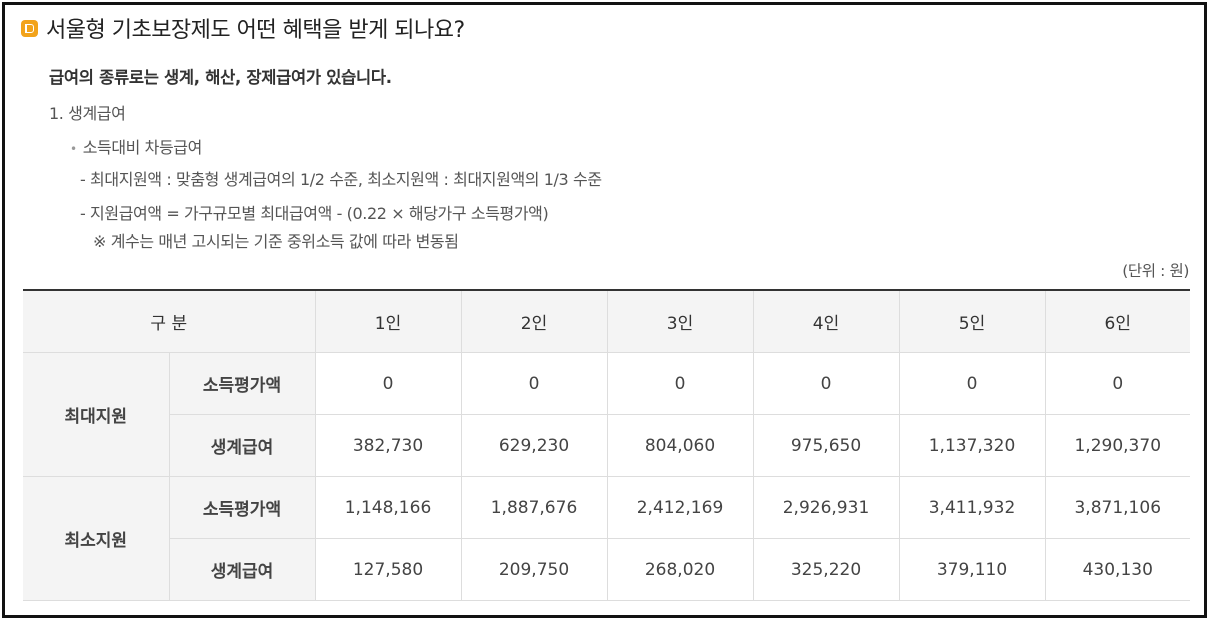  What do you see at coordinates (1117, 569) in the screenshot?
I see `table-cell: 430,130` at bounding box center [1117, 569].